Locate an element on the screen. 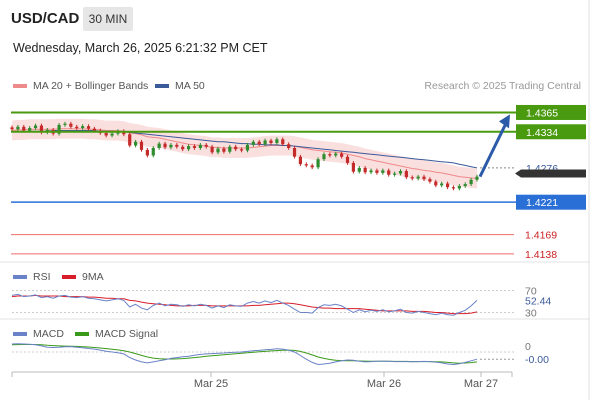 The width and height of the screenshot is (590, 400). x-tick-label: Mar 26 is located at coordinates (384, 384).